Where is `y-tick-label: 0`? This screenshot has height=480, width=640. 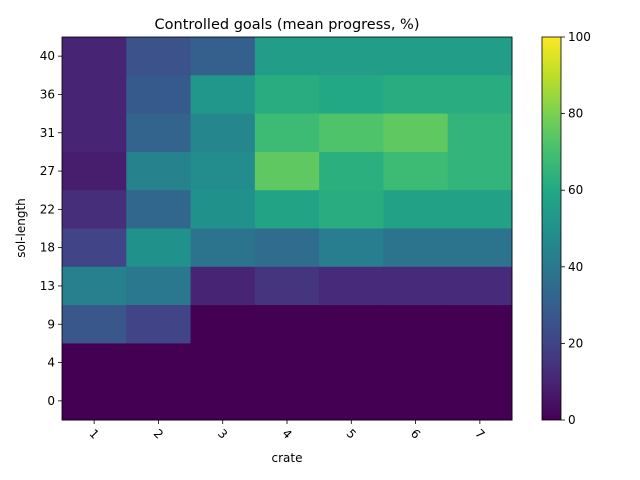
y-tick-label: 0 is located at coordinates (51, 401).